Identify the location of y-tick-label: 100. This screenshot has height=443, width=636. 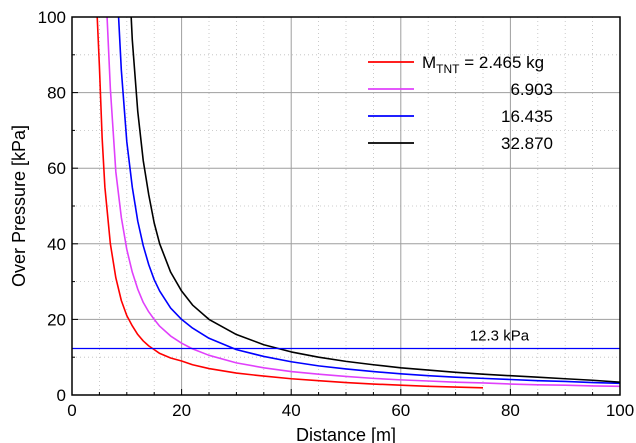
(52, 17).